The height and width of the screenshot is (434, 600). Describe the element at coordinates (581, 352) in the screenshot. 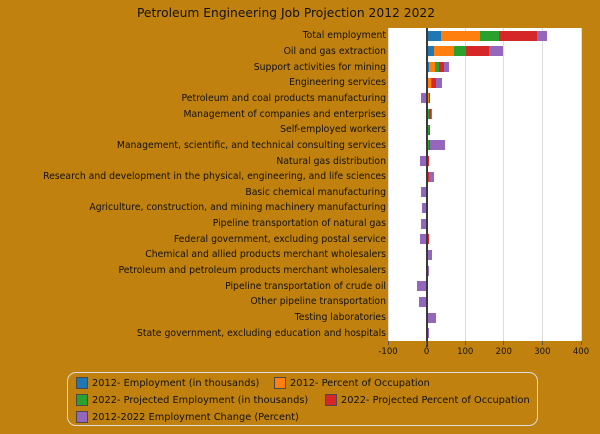

I see `x-tick-label: 400` at that location.